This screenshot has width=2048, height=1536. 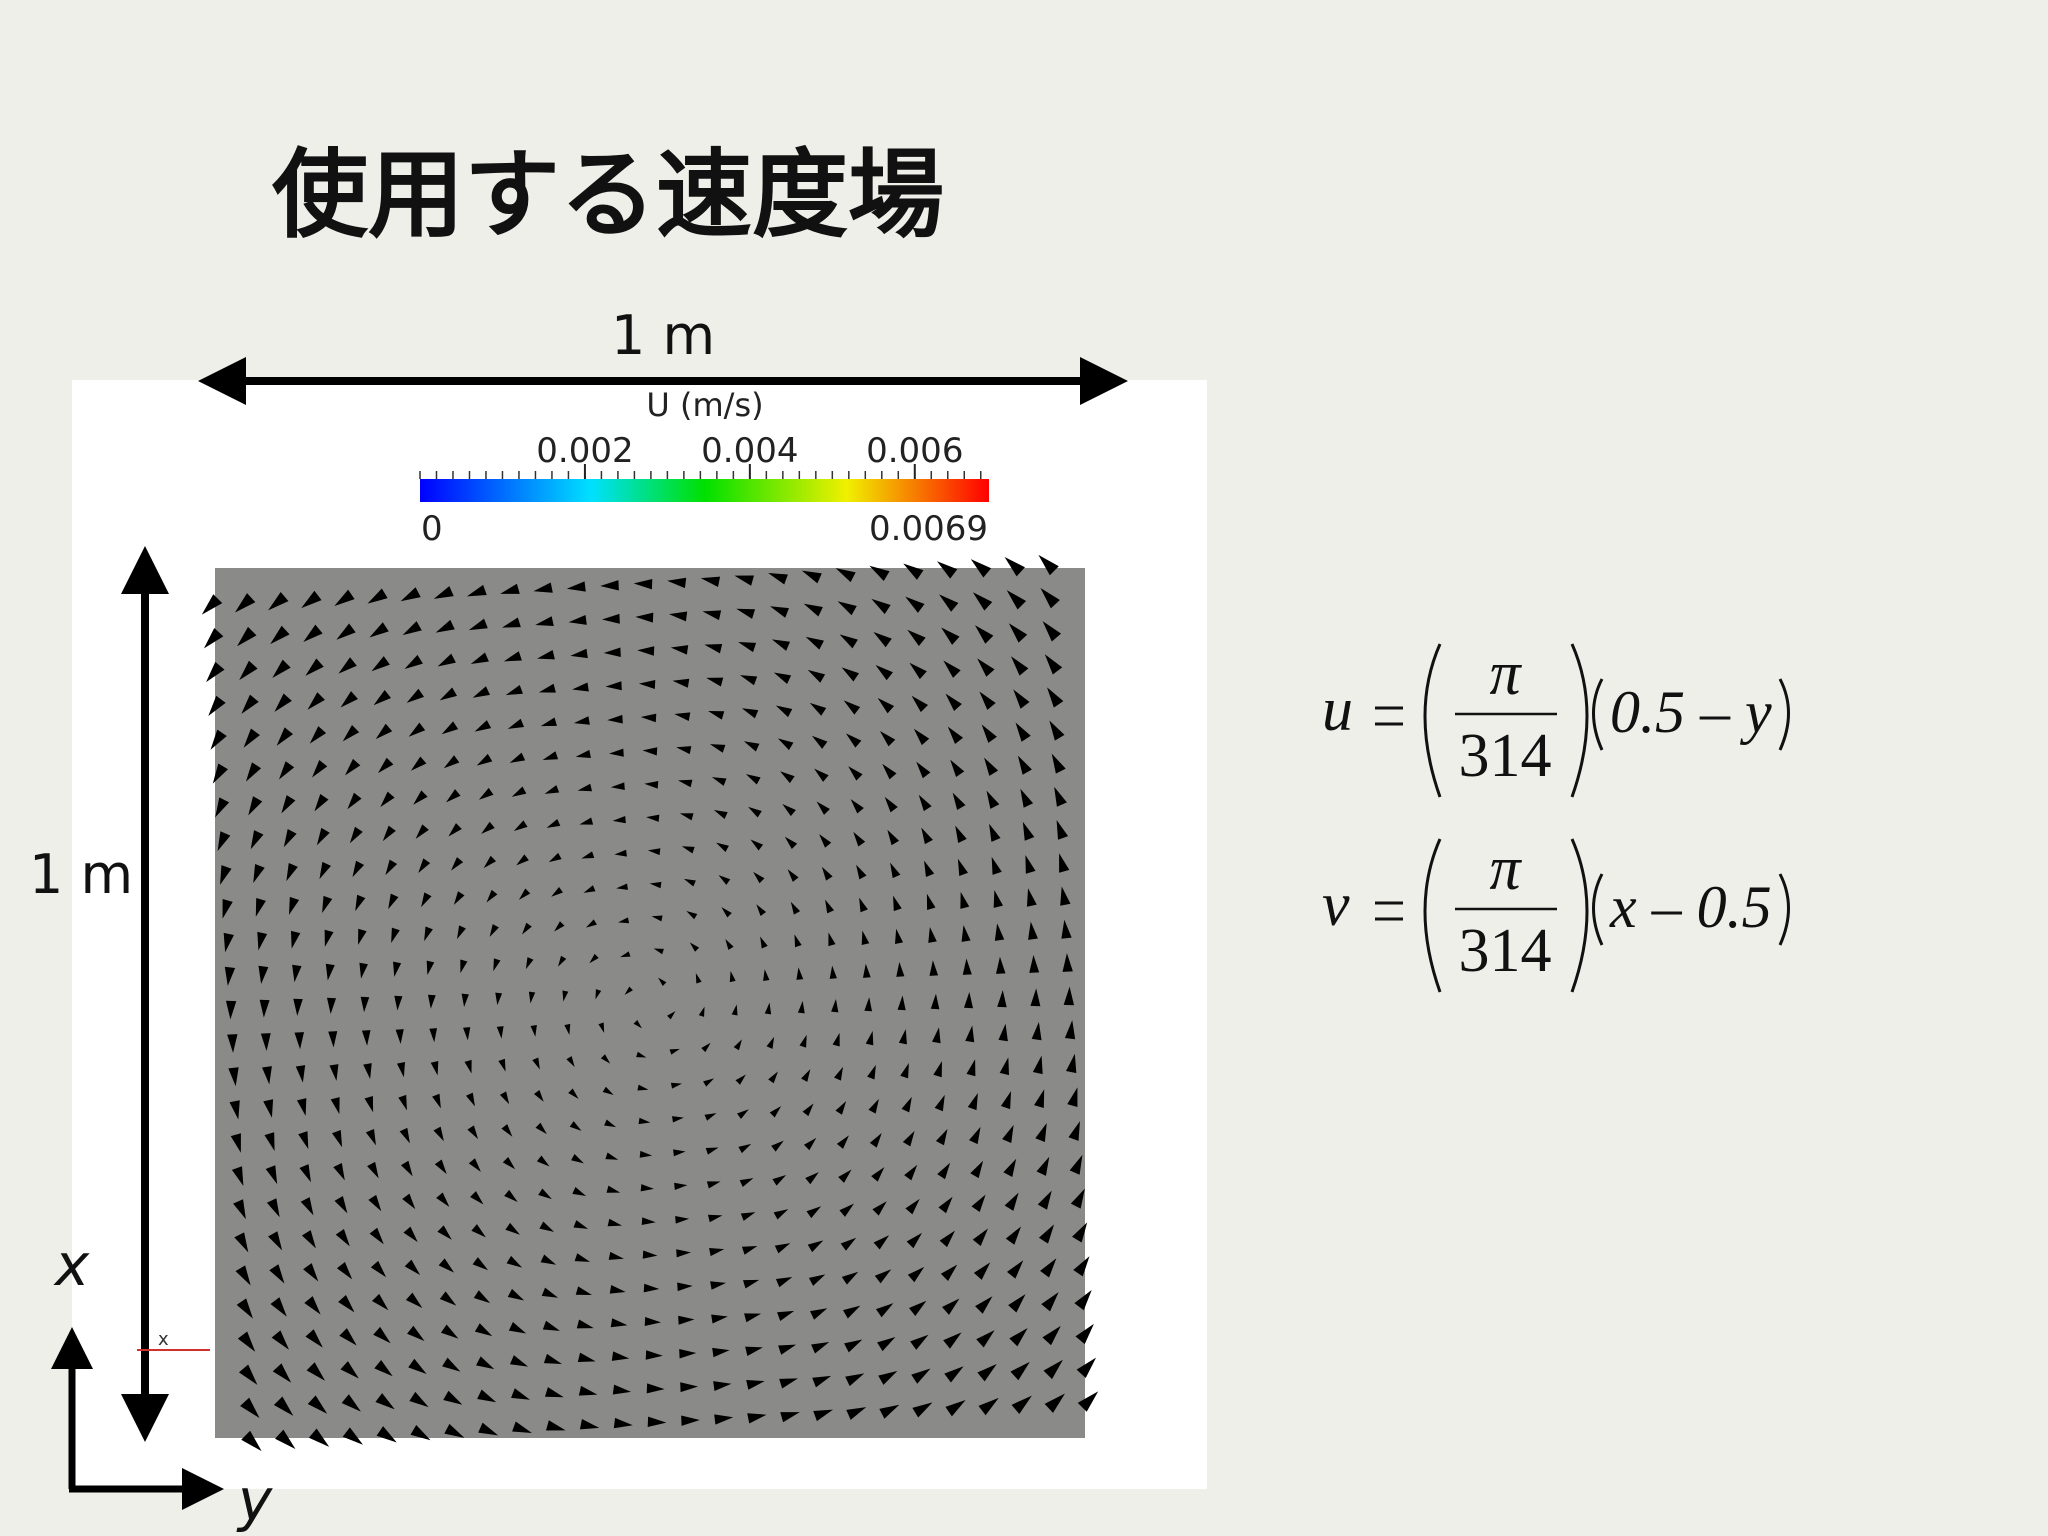 What do you see at coordinates (1337, 710) in the screenshot?
I see `equation-lhs: u` at bounding box center [1337, 710].